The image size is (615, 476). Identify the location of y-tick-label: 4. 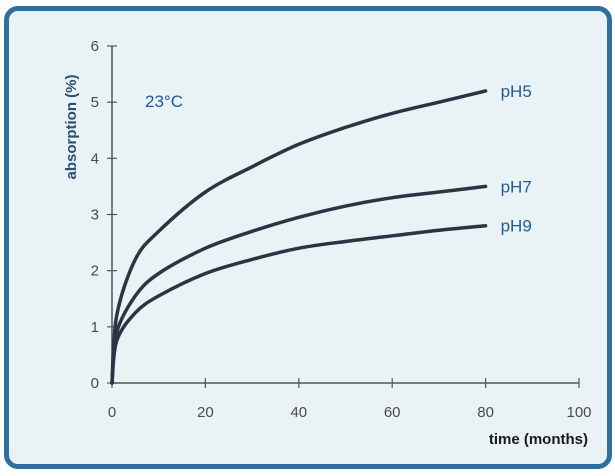
(95, 158).